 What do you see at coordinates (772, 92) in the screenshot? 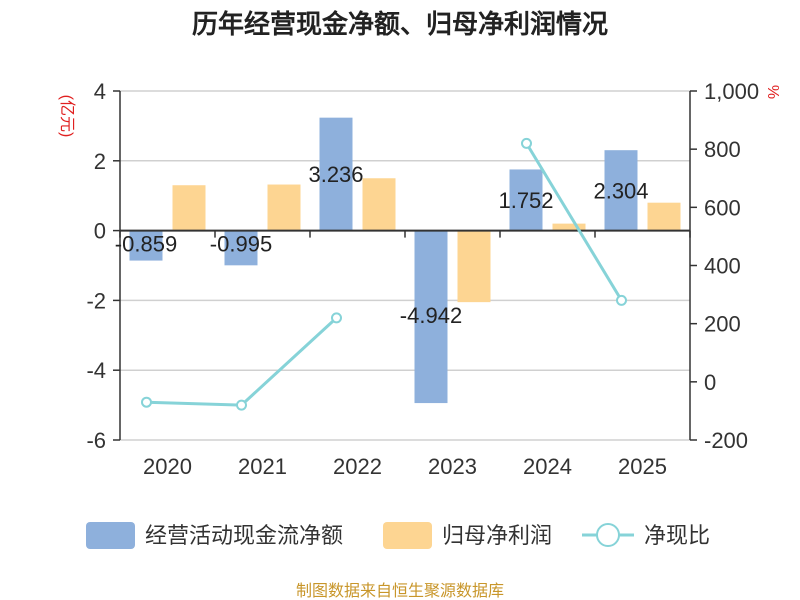
I see `right-axis-unit: %` at bounding box center [772, 92].